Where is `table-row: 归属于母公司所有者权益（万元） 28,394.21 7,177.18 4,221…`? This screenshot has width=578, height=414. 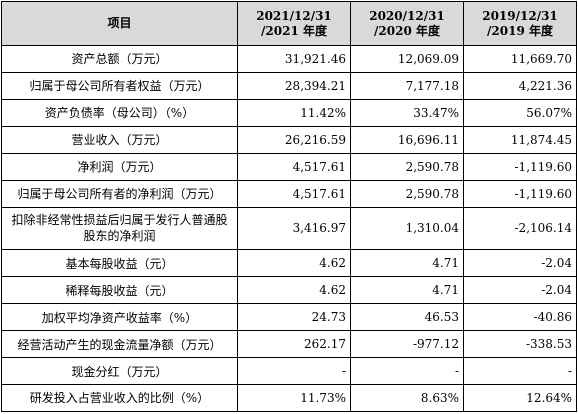 table-row: 归属于母公司所有者权益（万元） 28,394.21 7,177.18 4,221… is located at coordinates (289, 85).